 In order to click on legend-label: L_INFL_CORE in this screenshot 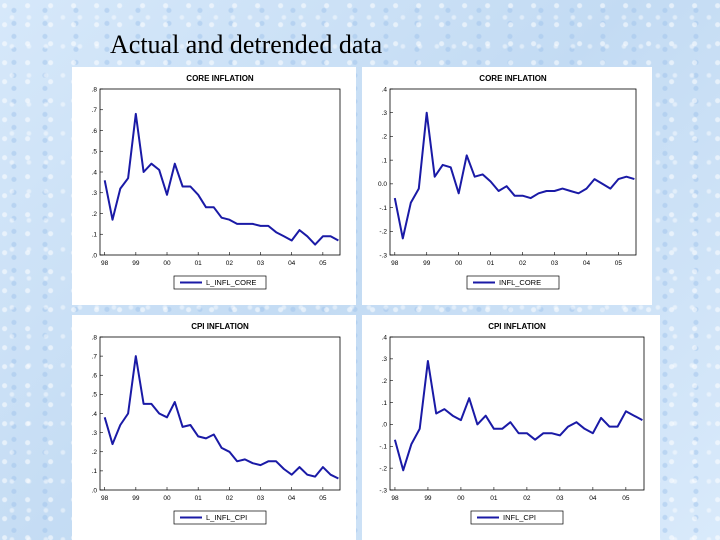, I will do `click(231, 282)`.